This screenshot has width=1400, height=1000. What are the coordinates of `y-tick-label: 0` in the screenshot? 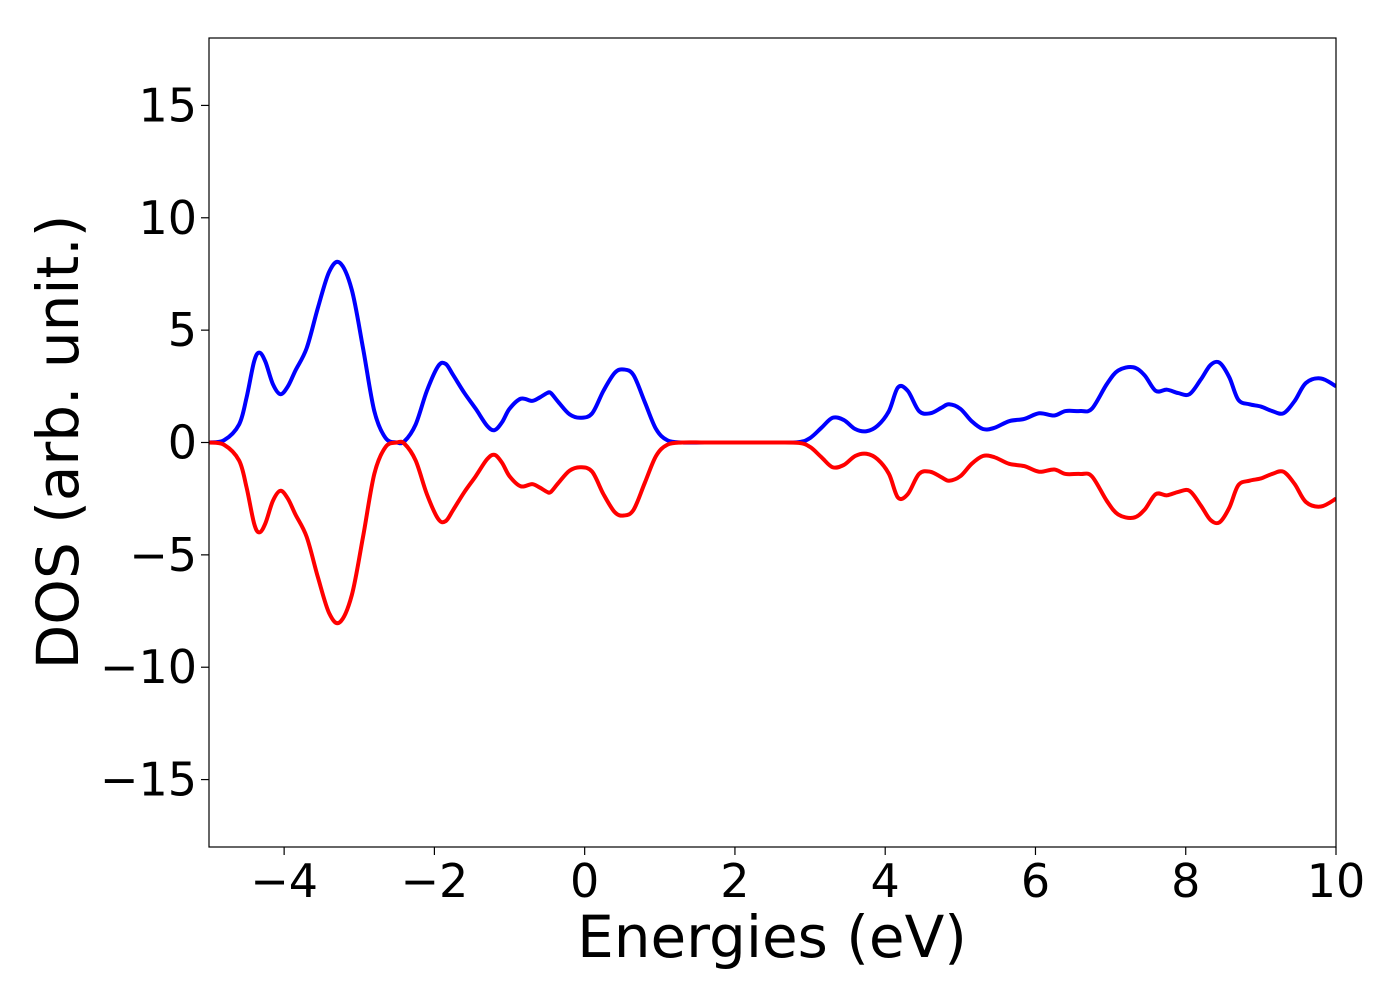 It's located at (182, 443).